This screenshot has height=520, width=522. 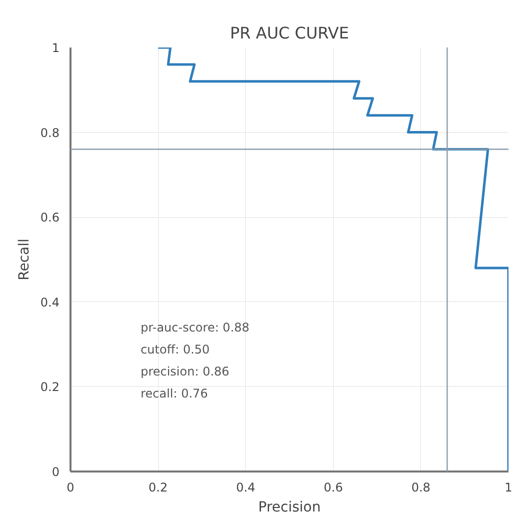 What do you see at coordinates (50, 302) in the screenshot?
I see `y-tick-label: 0.4` at bounding box center [50, 302].